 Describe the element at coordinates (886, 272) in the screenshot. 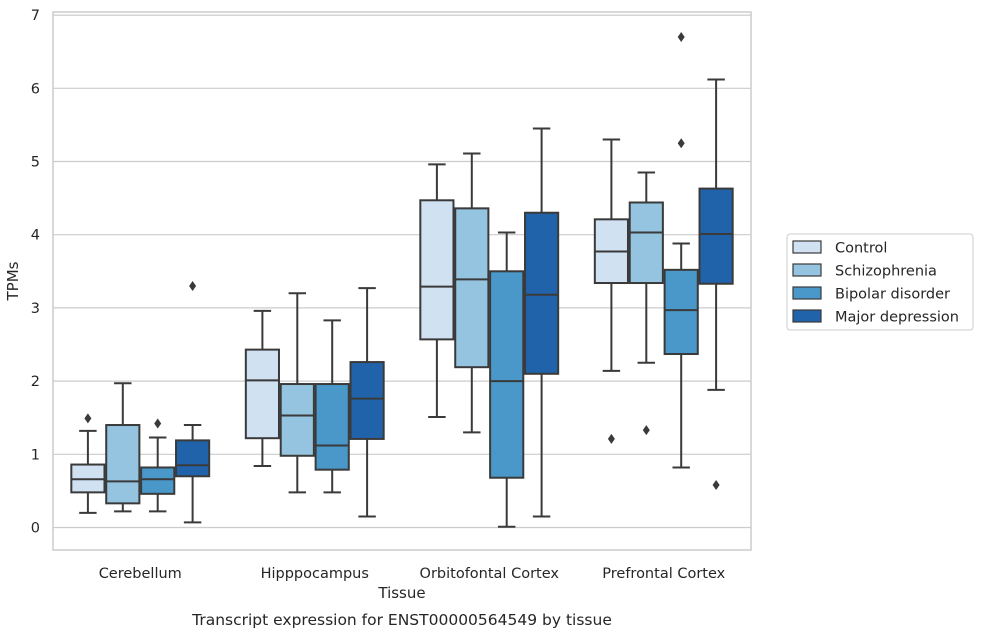

I see `legend-label: Schizophrenia` at that location.